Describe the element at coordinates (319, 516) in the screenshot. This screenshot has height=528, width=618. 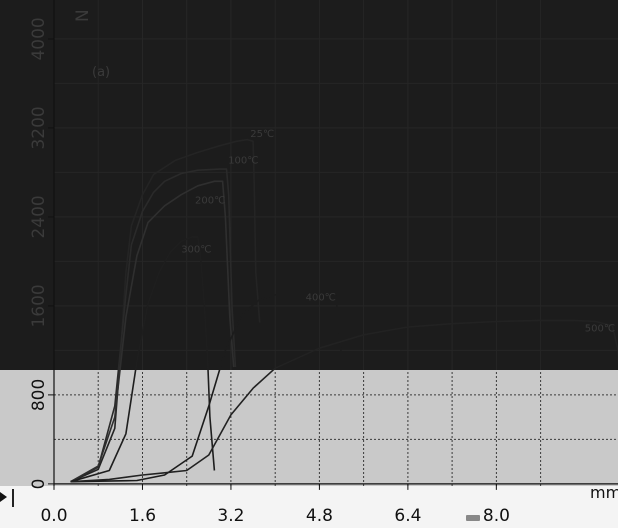
I see `x-tick-label: 4.8` at that location.